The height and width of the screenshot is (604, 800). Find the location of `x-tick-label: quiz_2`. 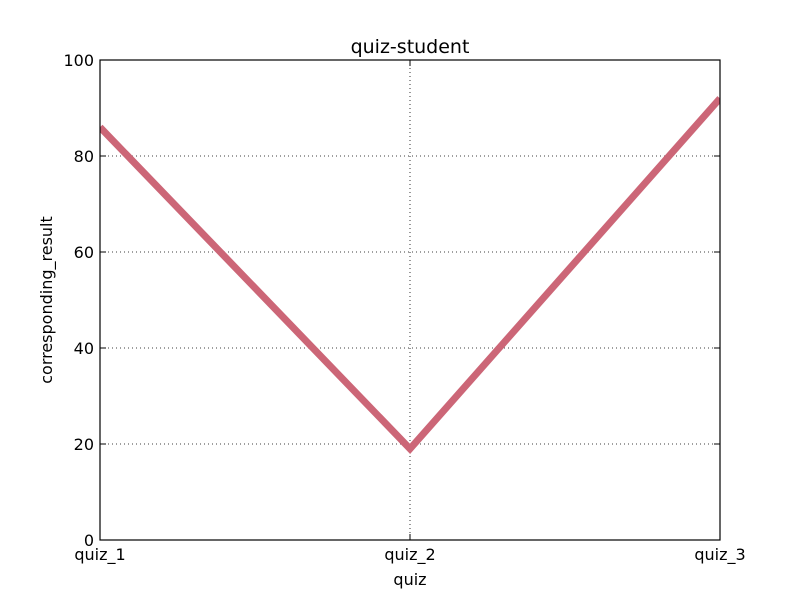

x-tick-label: quiz_2 is located at coordinates (409, 555).